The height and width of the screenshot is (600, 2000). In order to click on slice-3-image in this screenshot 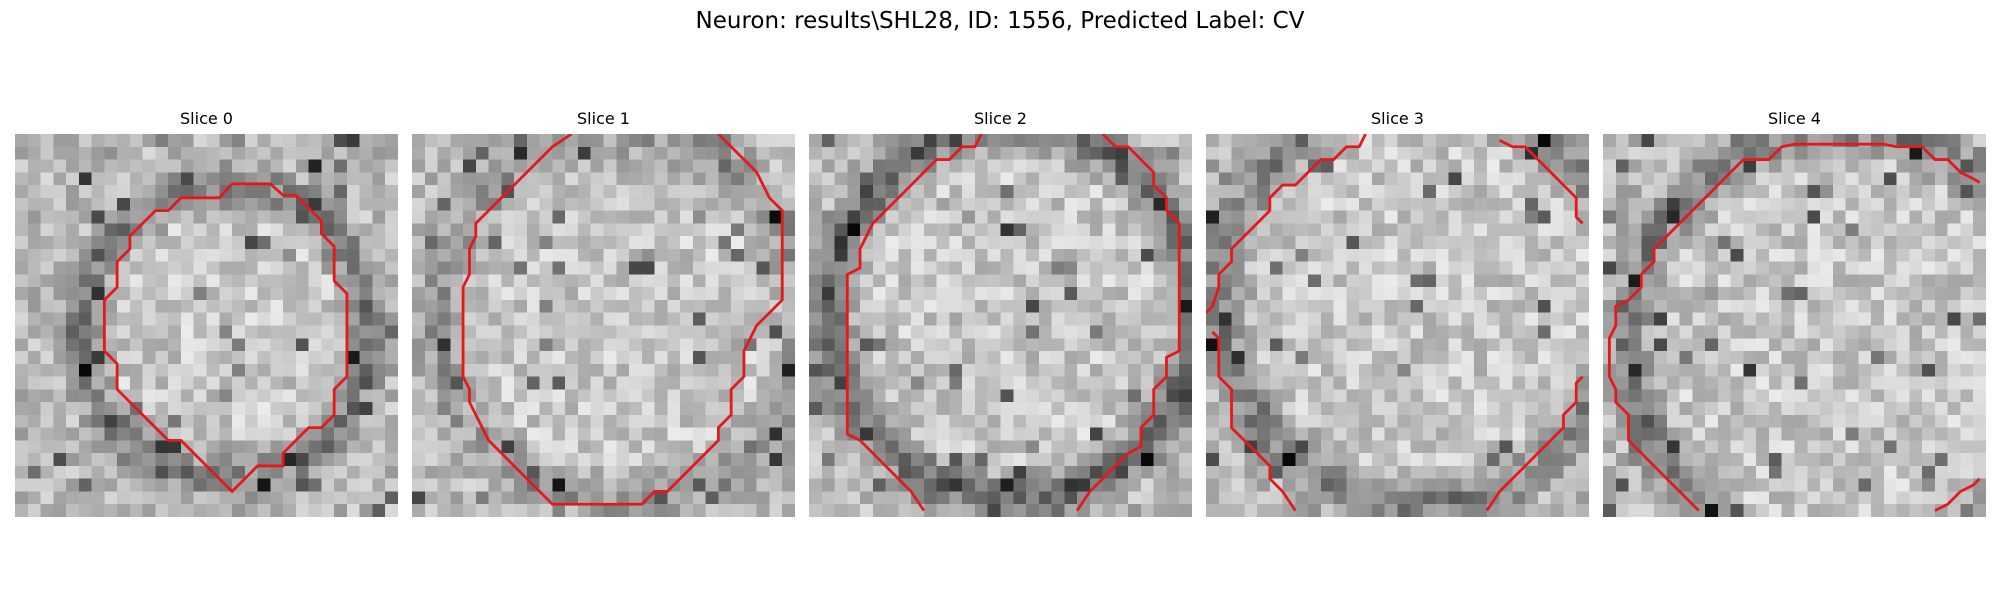, I will do `click(1397, 325)`.